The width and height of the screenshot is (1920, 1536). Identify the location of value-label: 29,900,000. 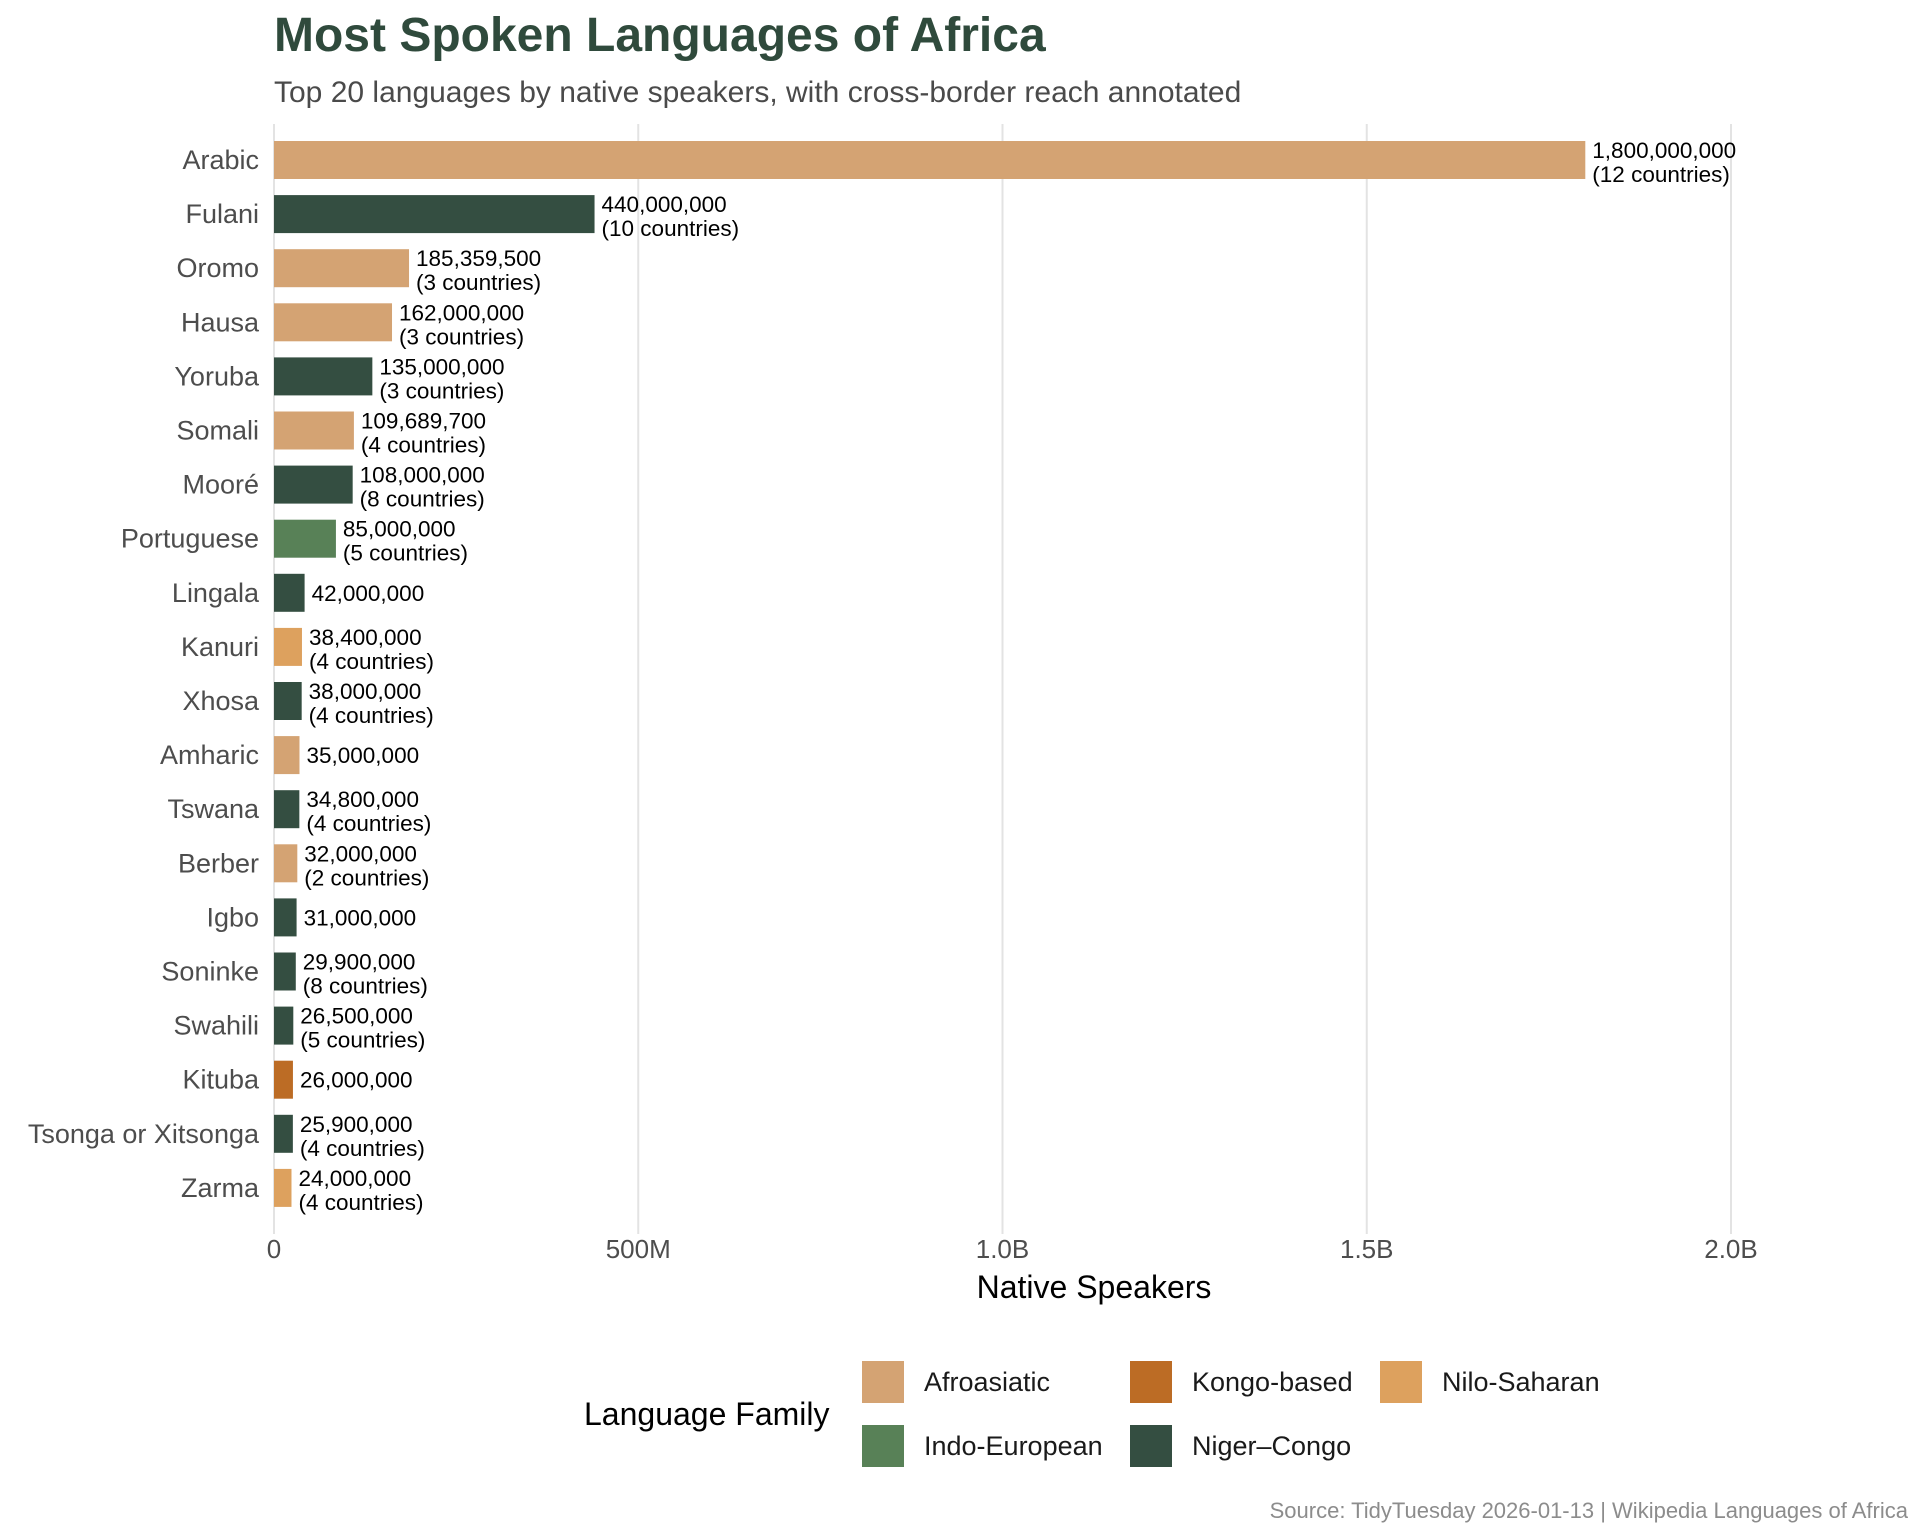
(359, 962).